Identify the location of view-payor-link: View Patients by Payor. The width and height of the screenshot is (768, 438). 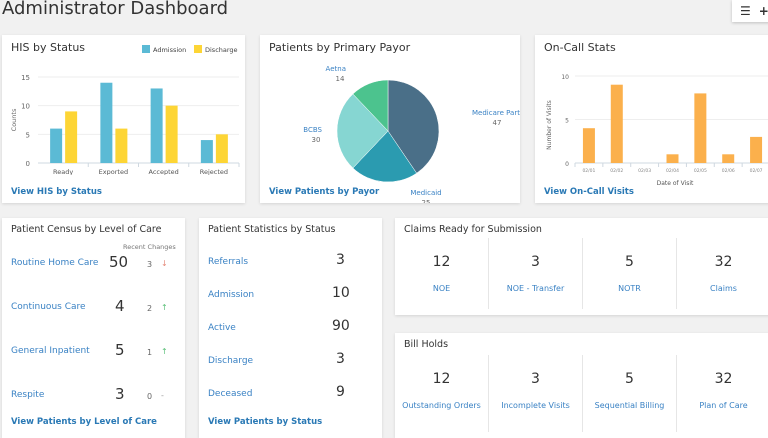
(324, 192).